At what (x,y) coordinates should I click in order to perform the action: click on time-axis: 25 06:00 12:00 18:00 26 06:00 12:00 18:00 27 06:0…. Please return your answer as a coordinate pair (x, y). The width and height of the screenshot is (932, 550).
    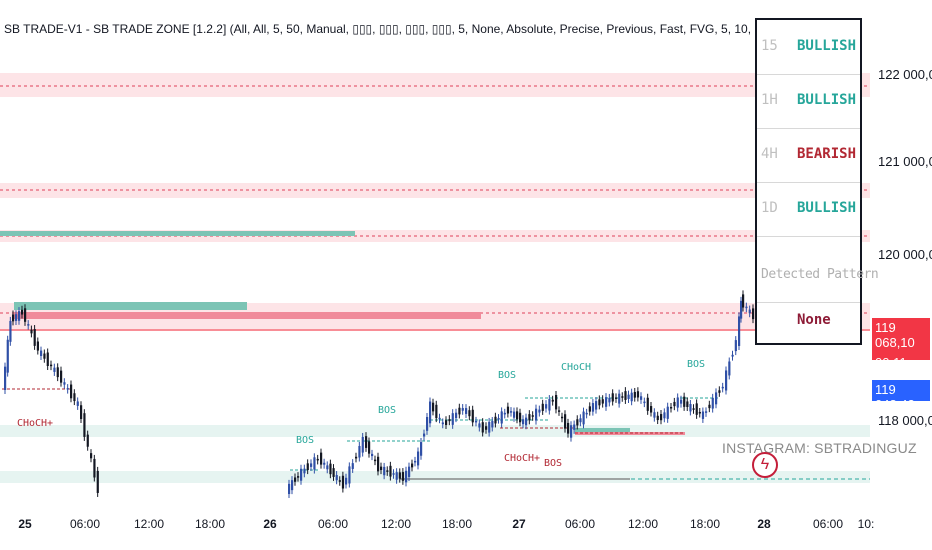
    Looking at the image, I should click on (446, 524).